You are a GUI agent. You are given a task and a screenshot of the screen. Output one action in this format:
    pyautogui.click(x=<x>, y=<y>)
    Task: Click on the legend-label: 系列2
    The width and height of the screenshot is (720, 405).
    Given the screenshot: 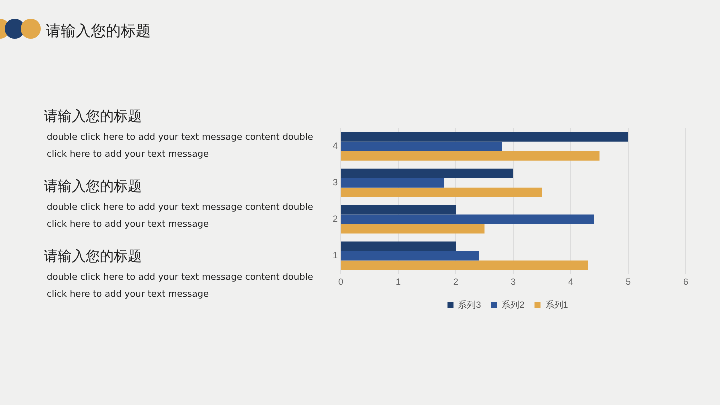 What is the action you would take?
    pyautogui.click(x=513, y=305)
    